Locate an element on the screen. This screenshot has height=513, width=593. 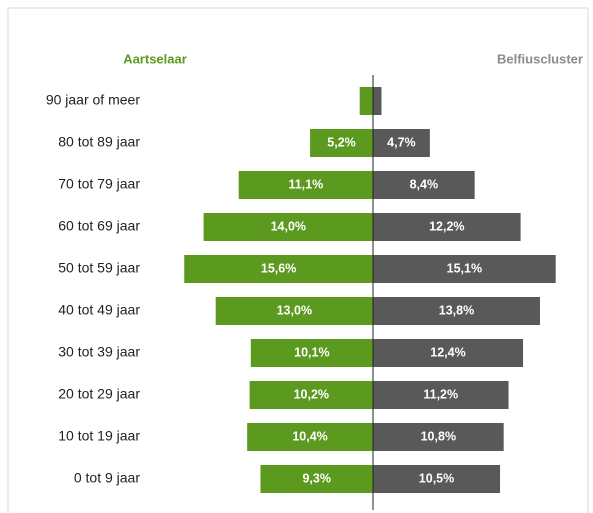
value-label: 10,4% is located at coordinates (309, 436).